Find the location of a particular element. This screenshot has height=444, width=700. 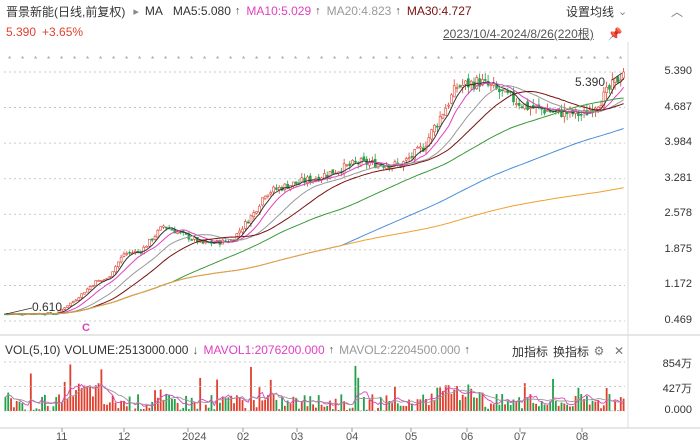

ma5-up-icon: ↑ is located at coordinates (237, 11).